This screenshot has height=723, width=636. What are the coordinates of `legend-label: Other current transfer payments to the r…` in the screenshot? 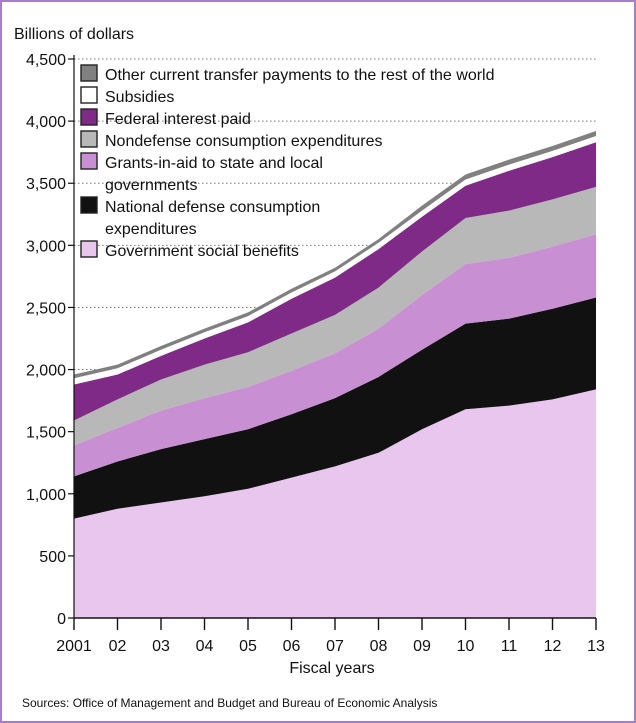 It's located at (300, 75).